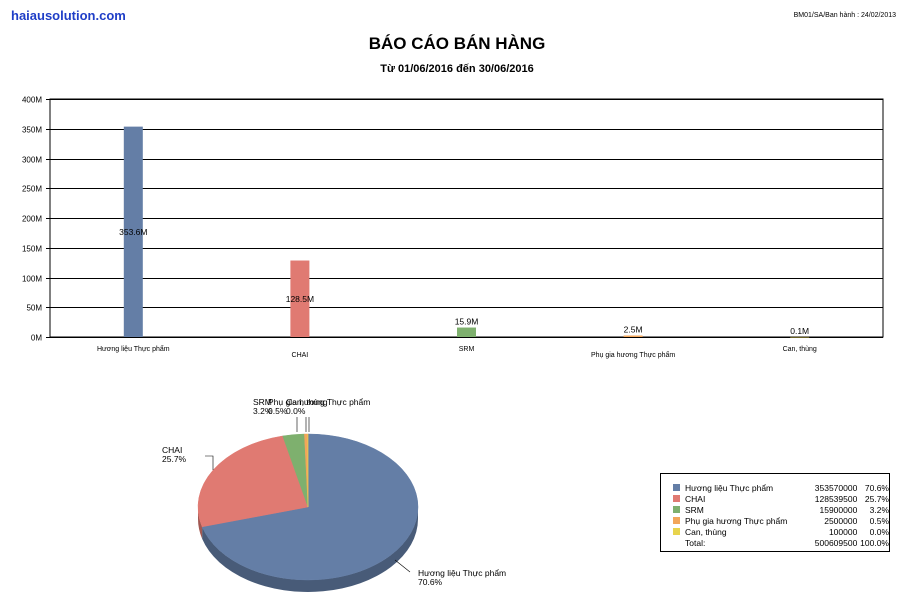  I want to click on y-tick-label: 150M, so click(32, 249).